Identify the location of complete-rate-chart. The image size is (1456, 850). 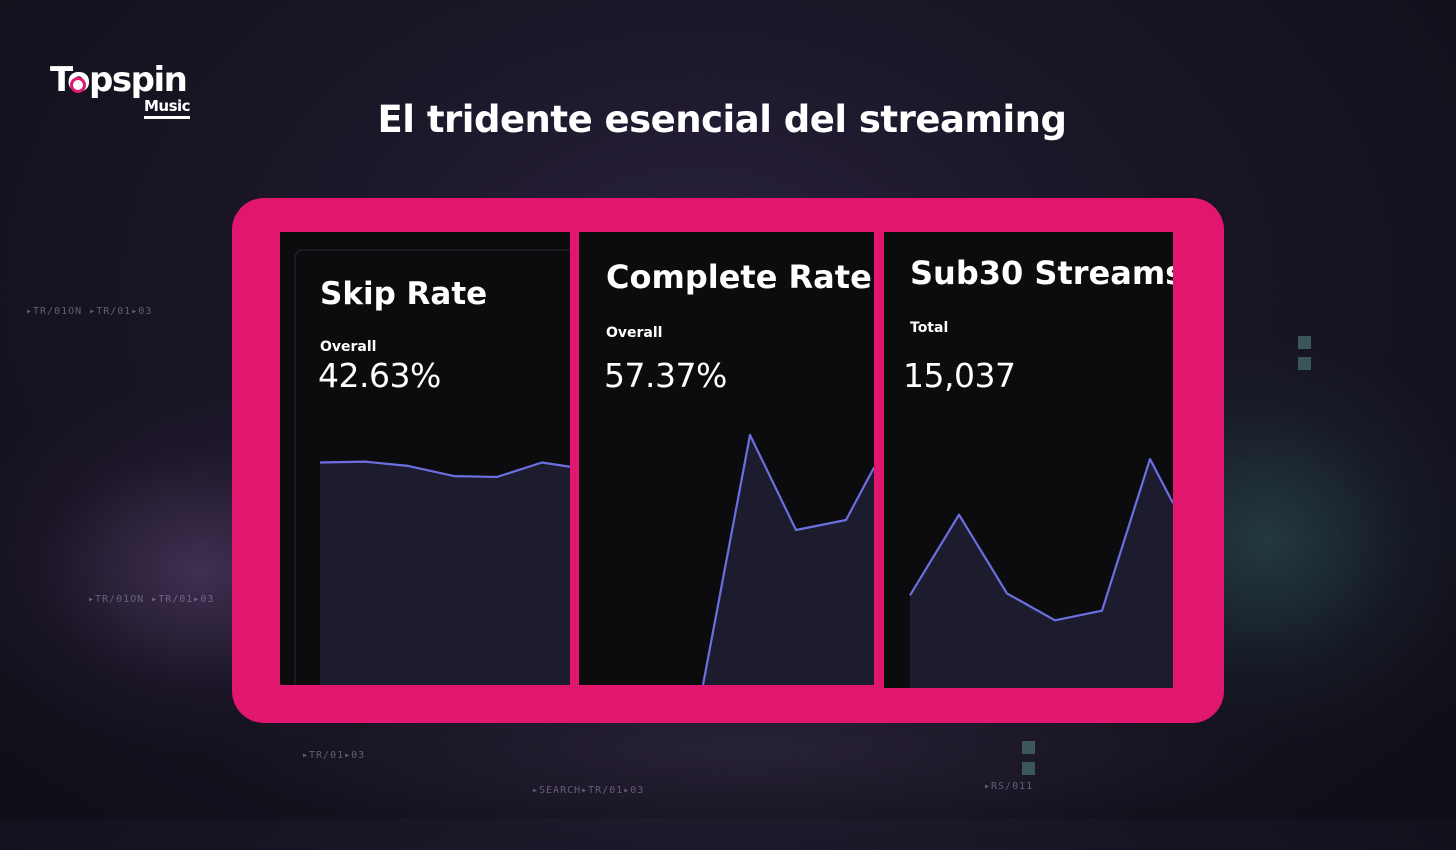
(726, 458).